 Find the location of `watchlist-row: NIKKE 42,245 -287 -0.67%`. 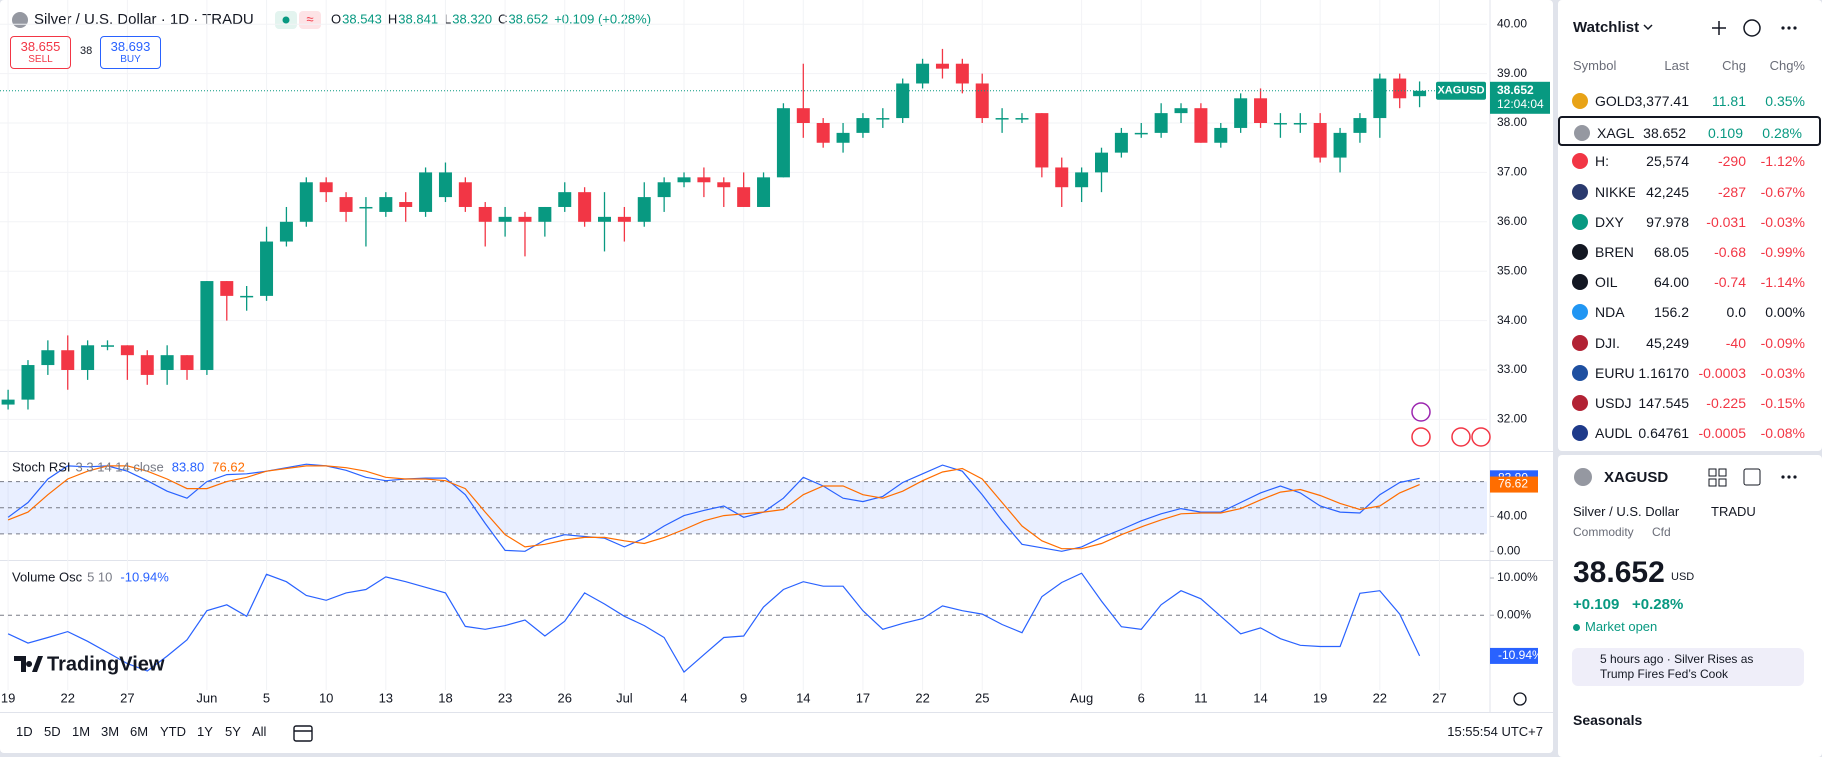

watchlist-row: NIKKE 42,245 -287 -0.67% is located at coordinates (1690, 192).